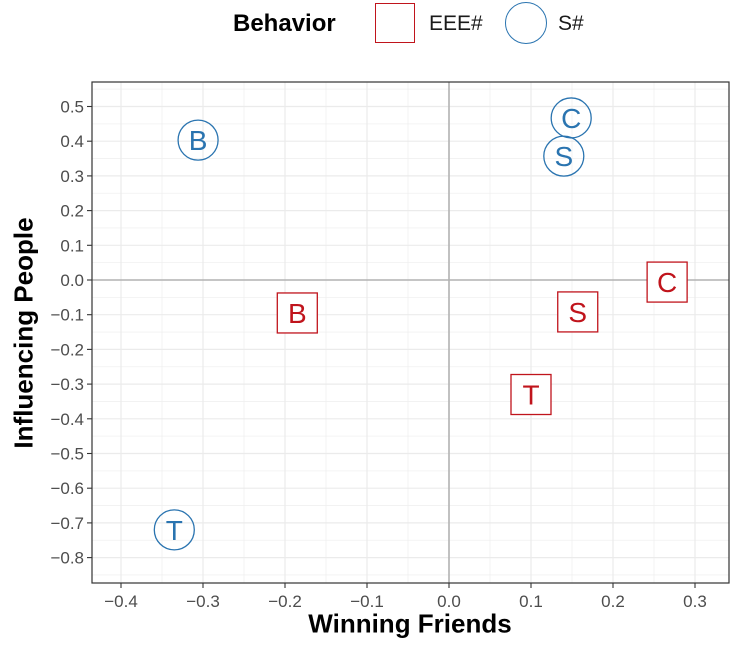  Describe the element at coordinates (449, 601) in the screenshot. I see `x-tick-label: 0.0` at that location.